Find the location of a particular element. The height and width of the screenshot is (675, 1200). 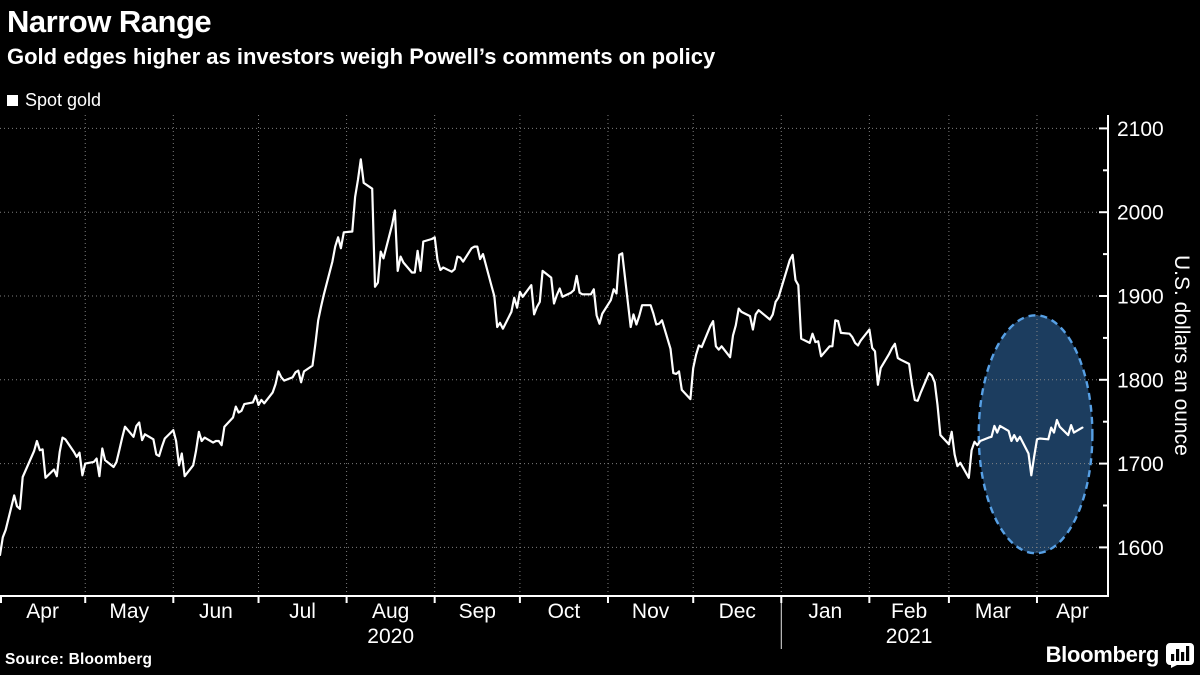

x-month-label: Jan is located at coordinates (825, 611).